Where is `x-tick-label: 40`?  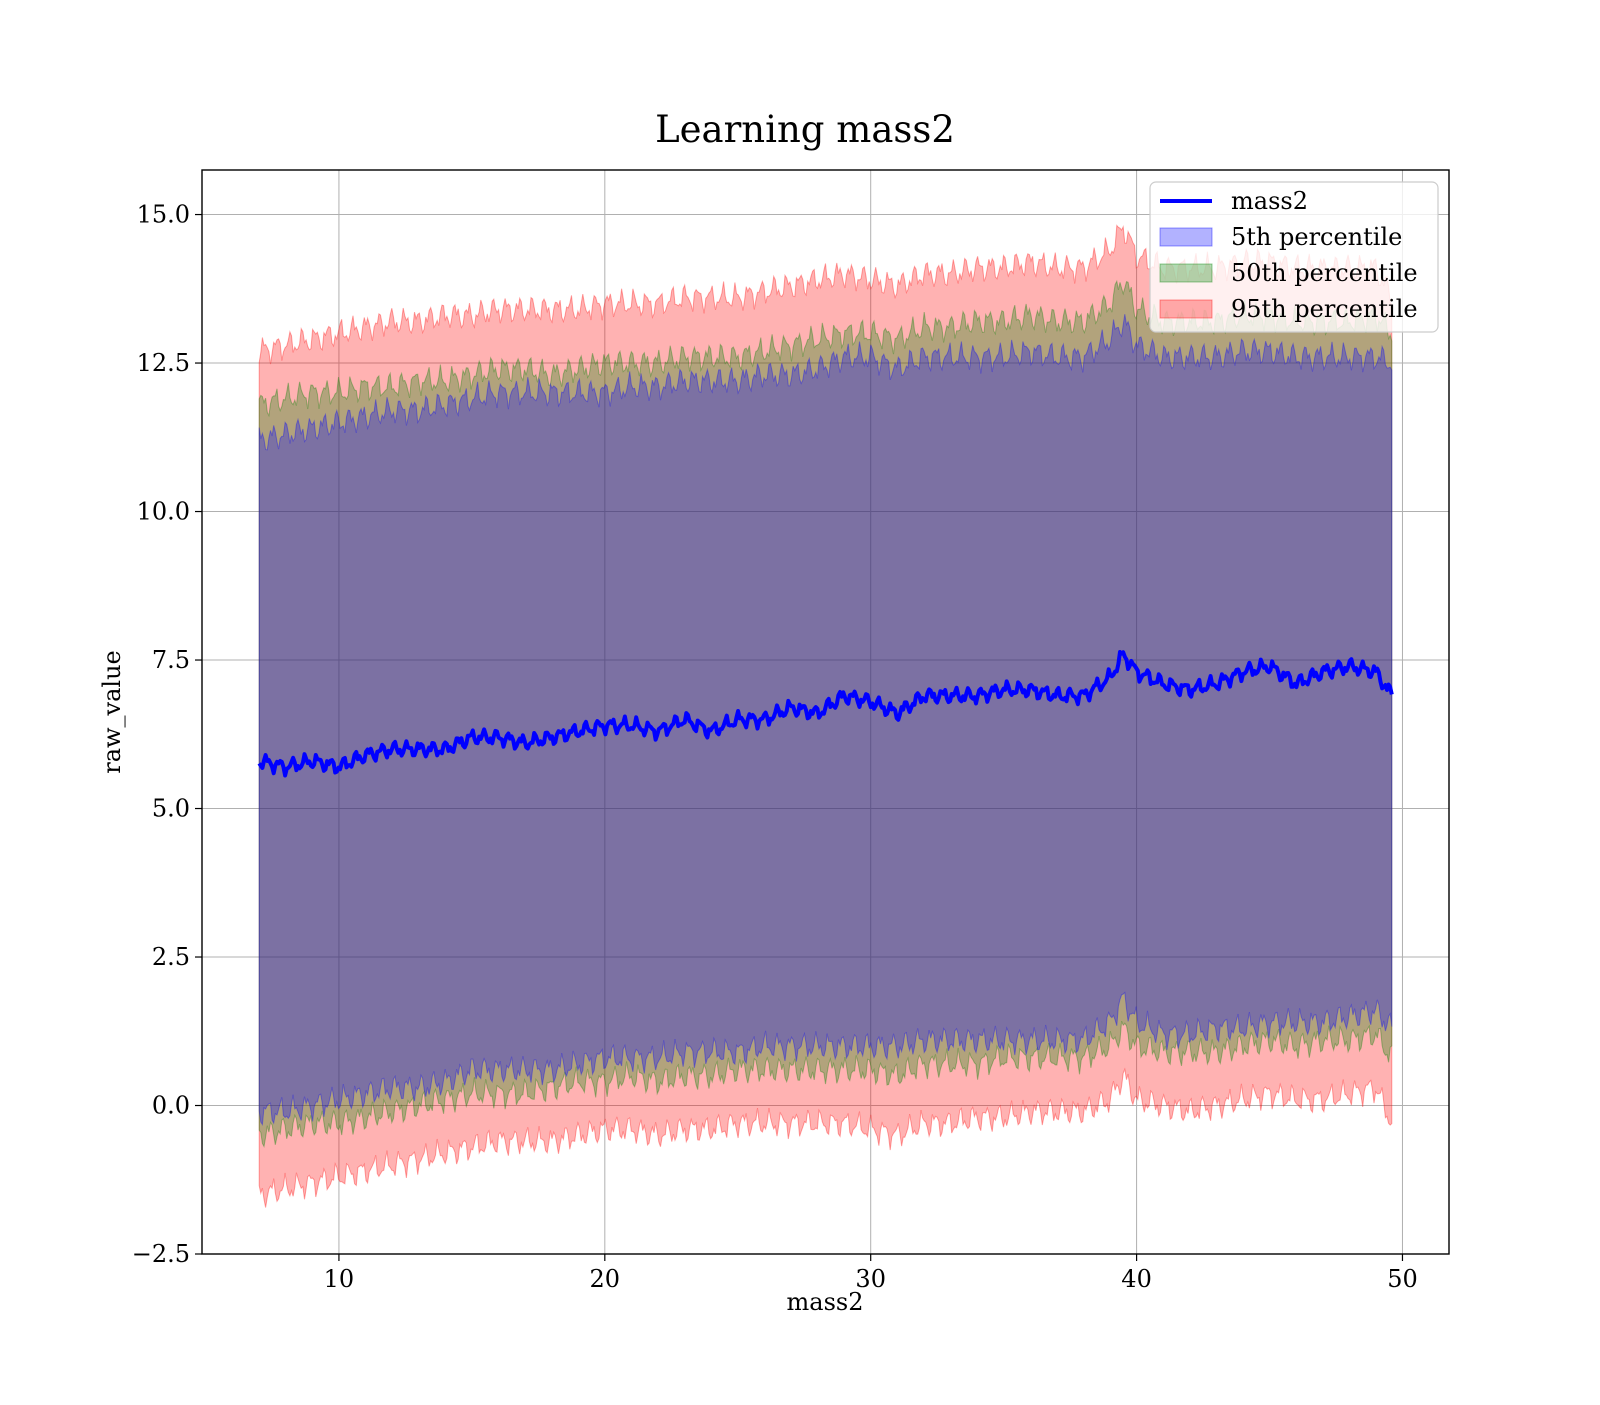 x-tick-label: 40 is located at coordinates (1136, 1279).